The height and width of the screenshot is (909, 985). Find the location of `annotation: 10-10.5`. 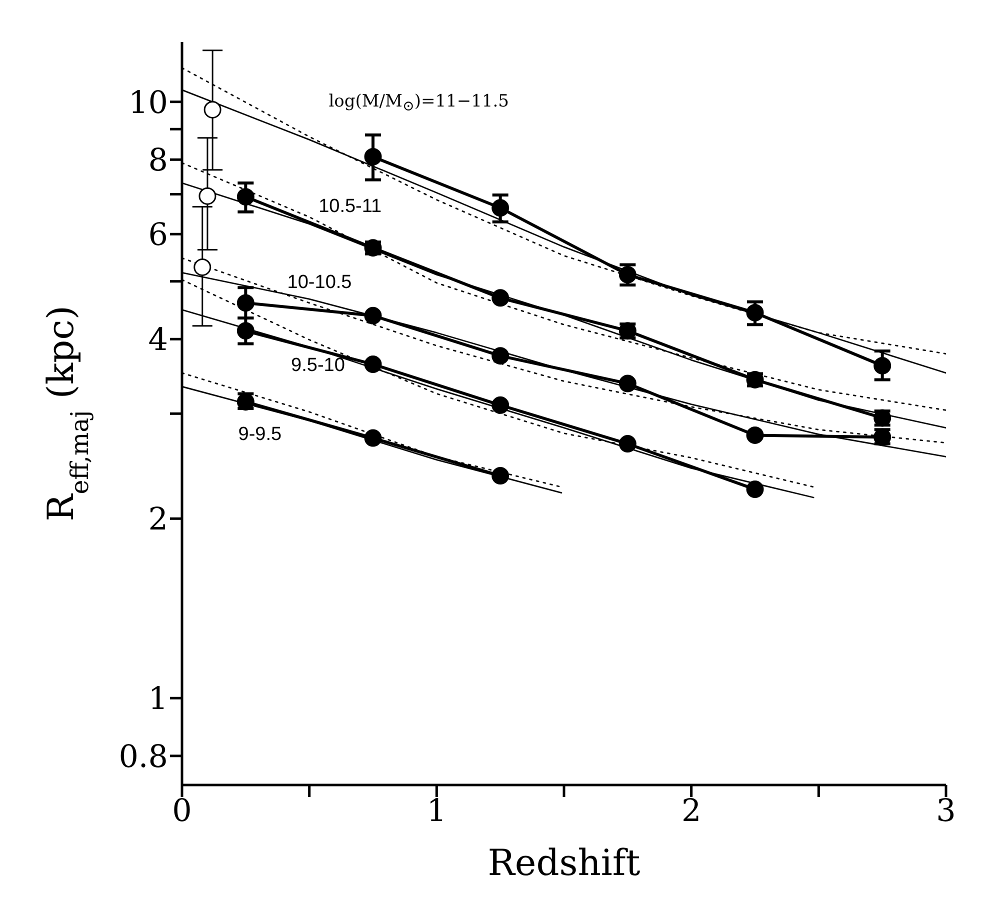

annotation: 10-10.5 is located at coordinates (319, 283).